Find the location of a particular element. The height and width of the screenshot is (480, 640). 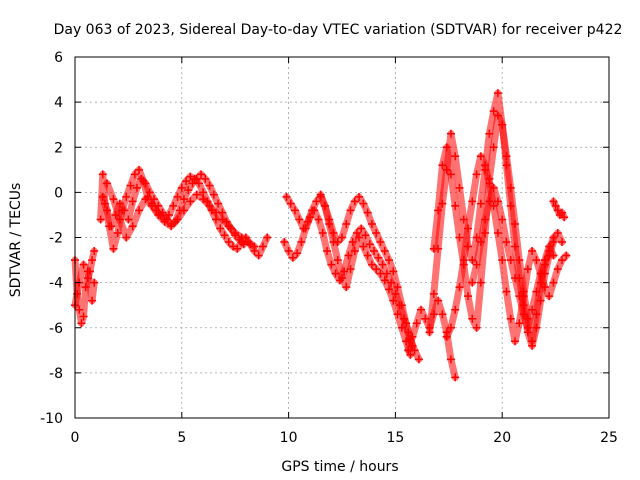

y-axis-label: SDTVAR / TECUs is located at coordinates (16, 240).